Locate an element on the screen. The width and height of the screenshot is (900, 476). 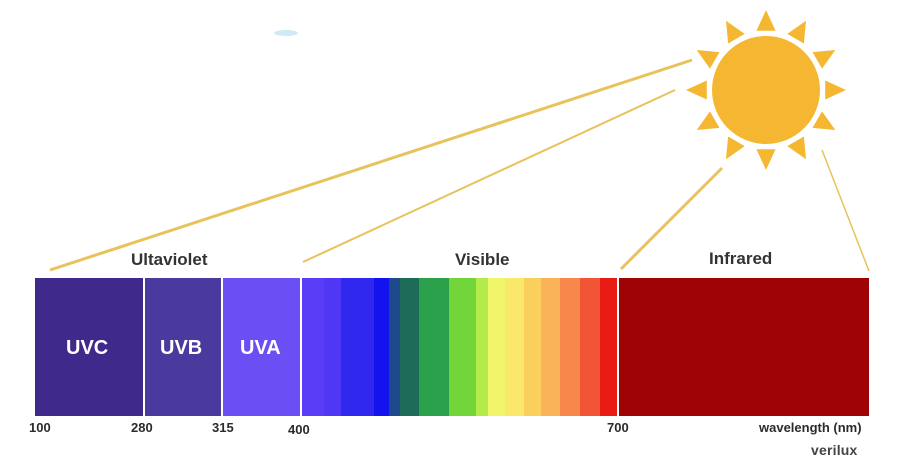
sun-disc is located at coordinates (766, 90).